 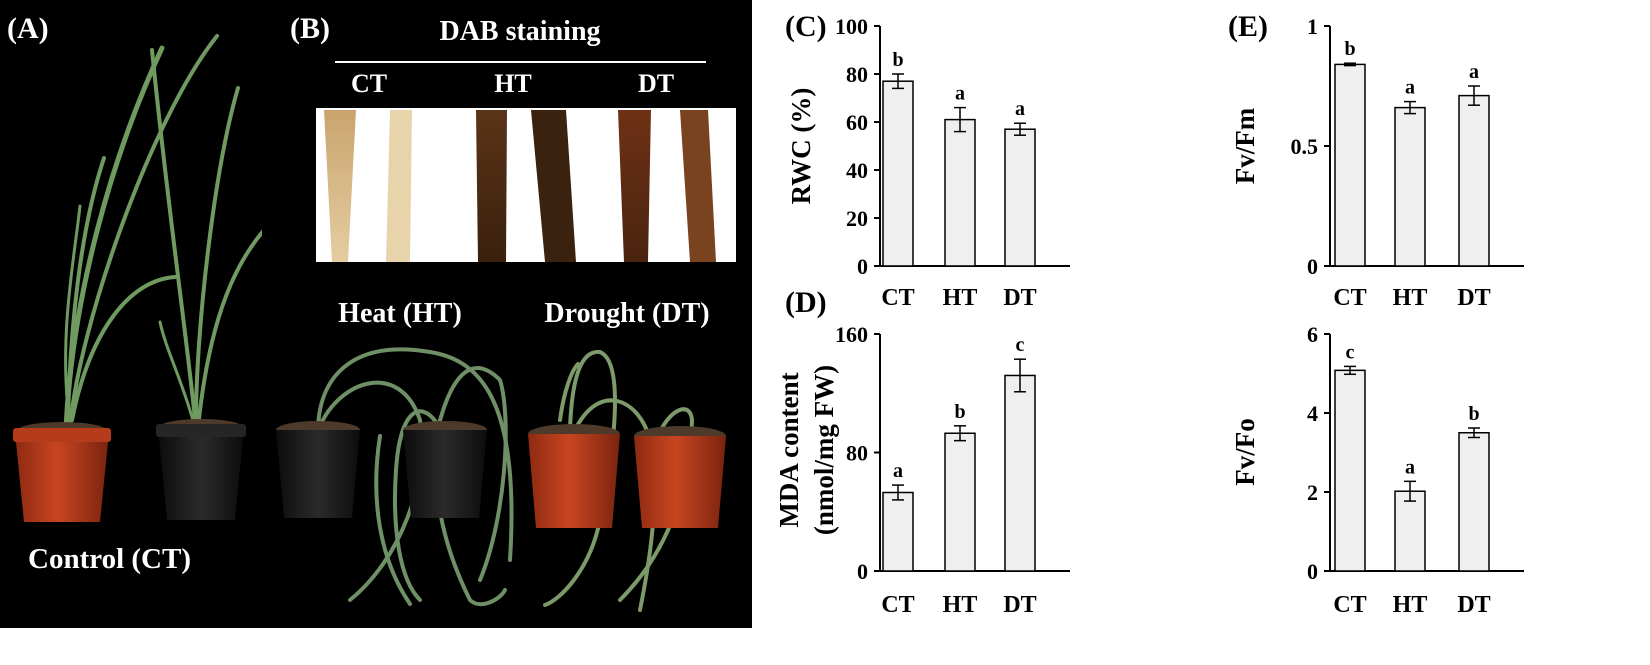 What do you see at coordinates (1312, 492) in the screenshot?
I see `y-tick-label: 2` at bounding box center [1312, 492].